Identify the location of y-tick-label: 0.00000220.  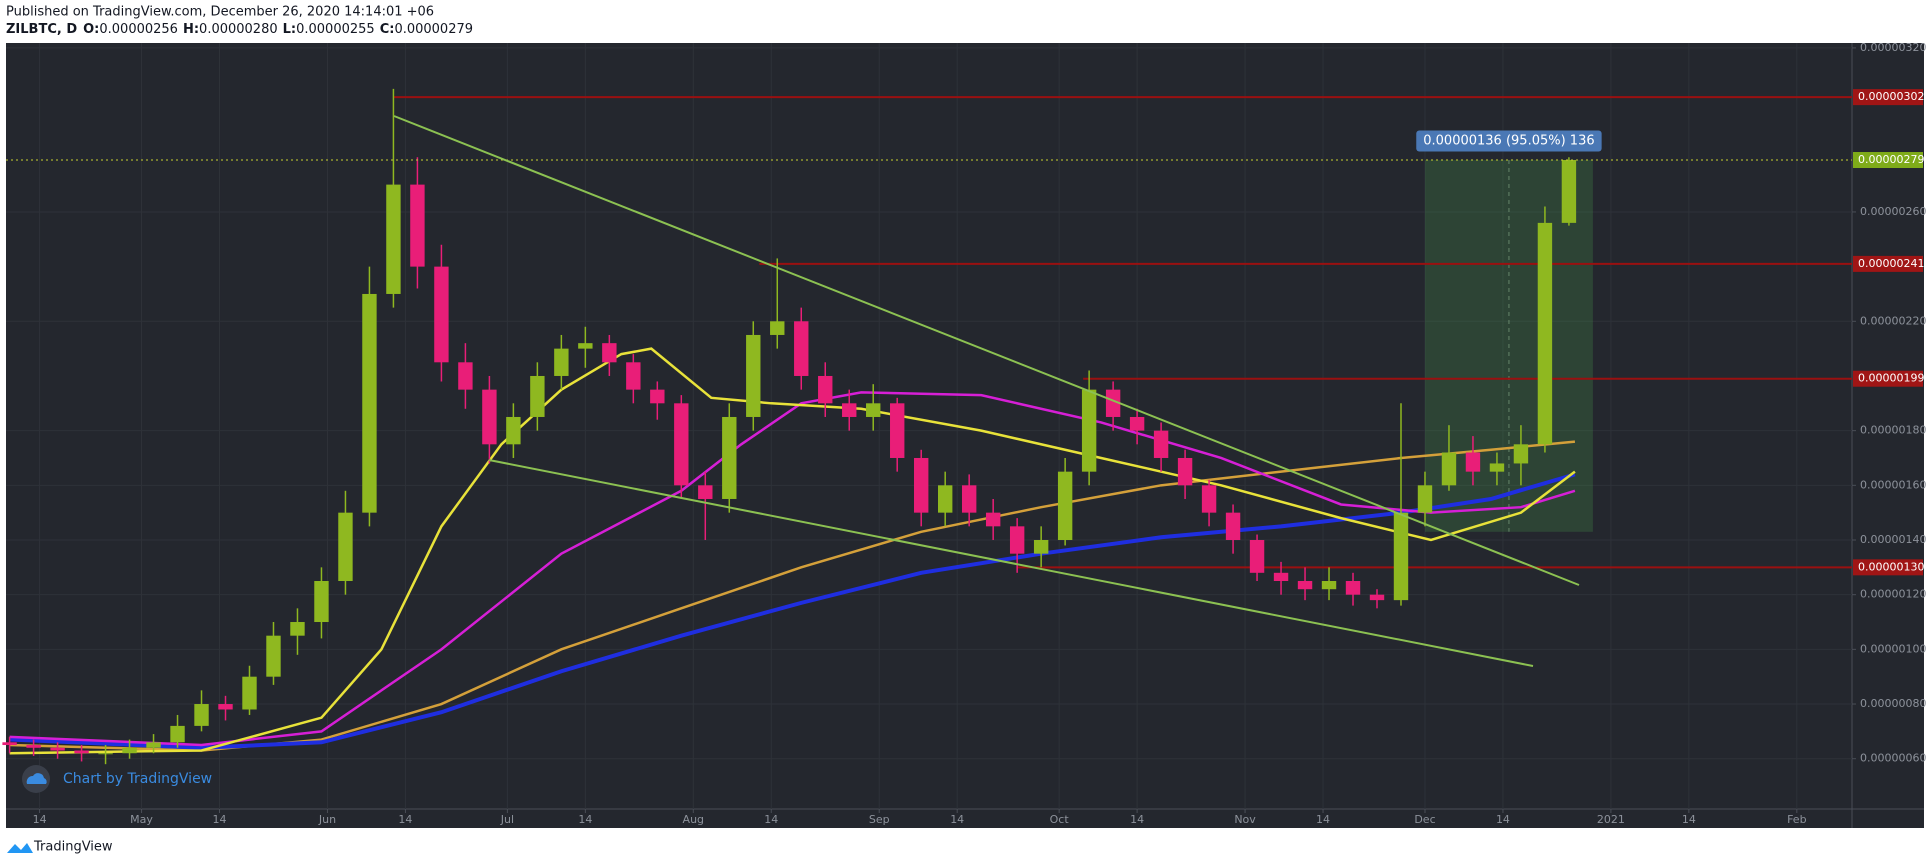
(1893, 320).